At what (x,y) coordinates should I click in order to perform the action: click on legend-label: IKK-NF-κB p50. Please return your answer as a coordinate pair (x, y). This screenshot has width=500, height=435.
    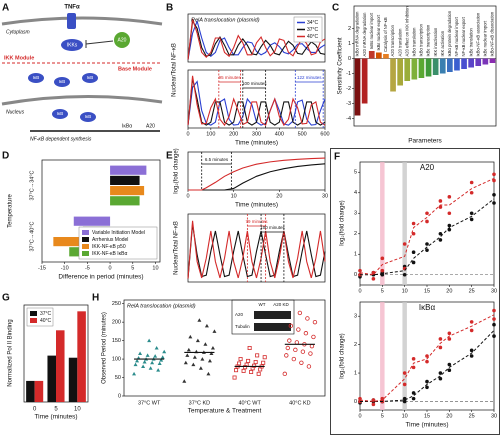
    Looking at the image, I should click on (109, 247).